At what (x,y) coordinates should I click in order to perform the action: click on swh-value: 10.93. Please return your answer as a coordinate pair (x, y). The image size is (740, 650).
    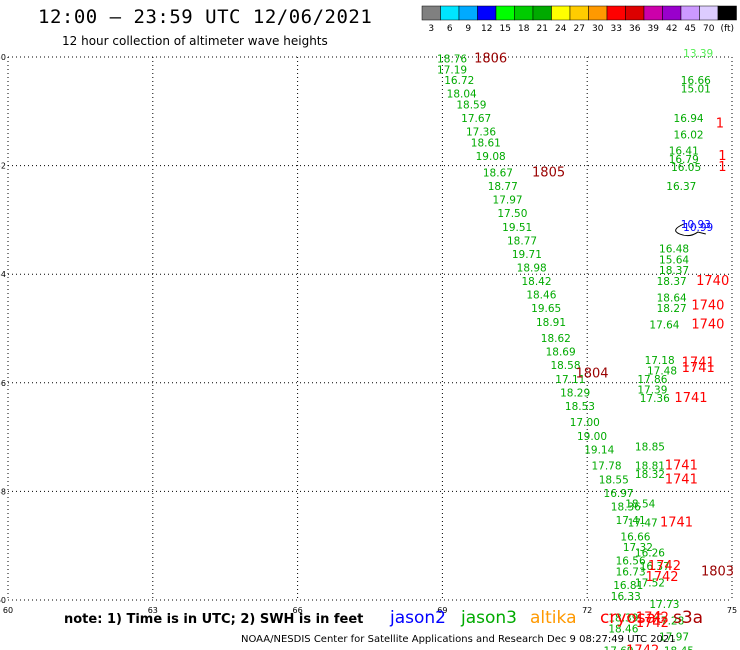
    Looking at the image, I should click on (696, 225).